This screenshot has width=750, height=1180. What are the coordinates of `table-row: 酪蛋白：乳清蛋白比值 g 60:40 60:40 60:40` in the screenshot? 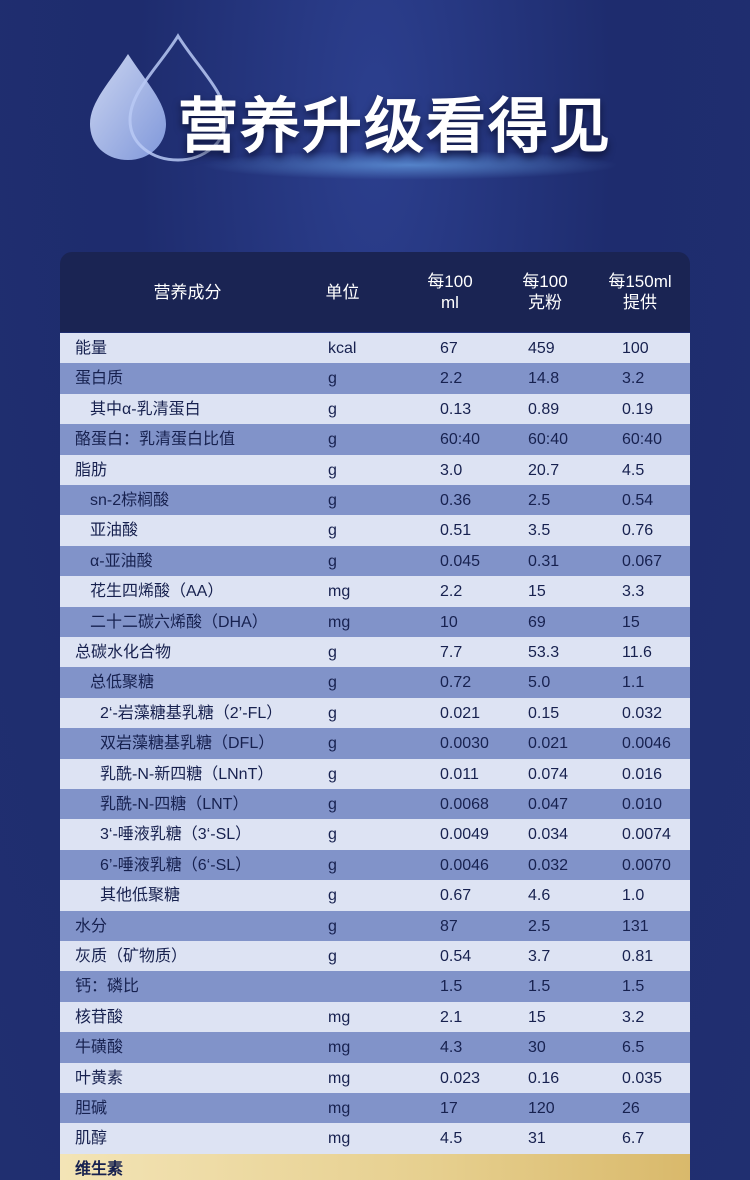 It's located at (375, 439).